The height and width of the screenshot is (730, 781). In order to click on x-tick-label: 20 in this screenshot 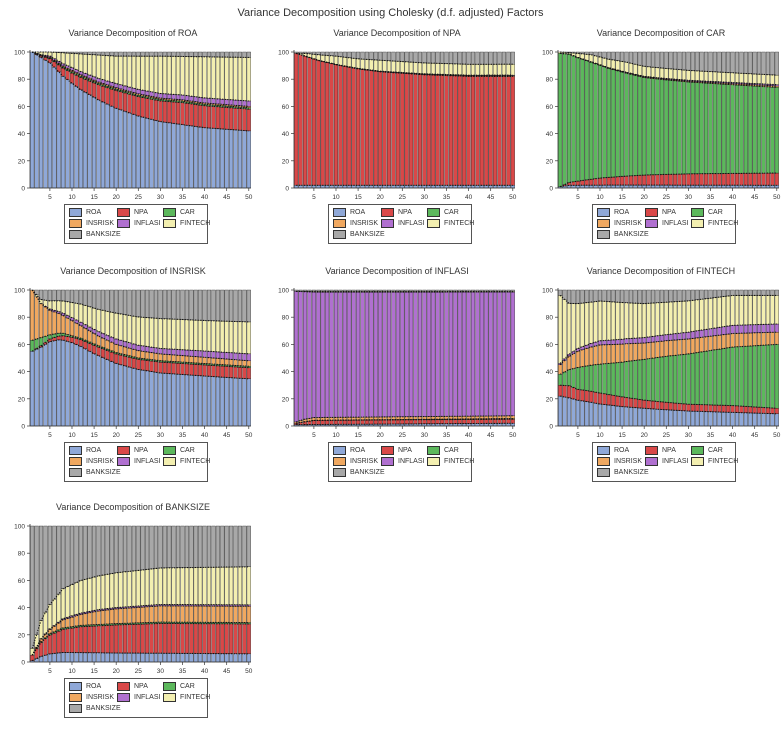, I will do `click(117, 435)`.